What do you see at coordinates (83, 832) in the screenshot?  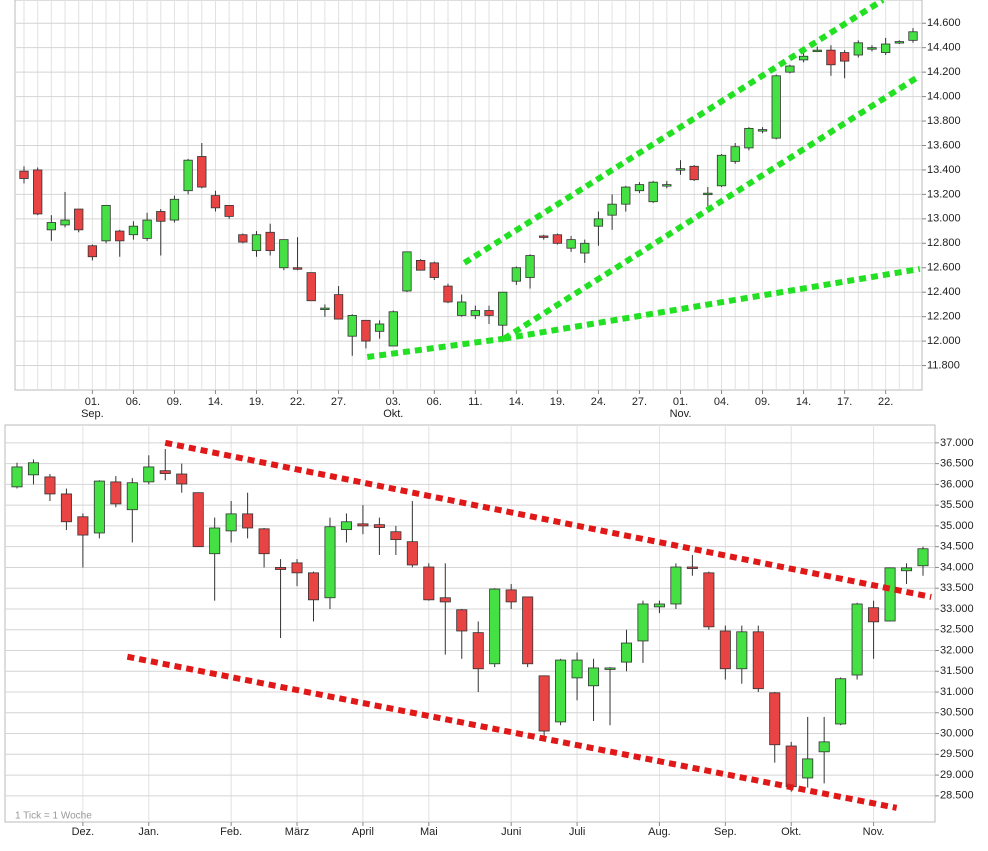 I see `x-tick-label: Dez.` at bounding box center [83, 832].